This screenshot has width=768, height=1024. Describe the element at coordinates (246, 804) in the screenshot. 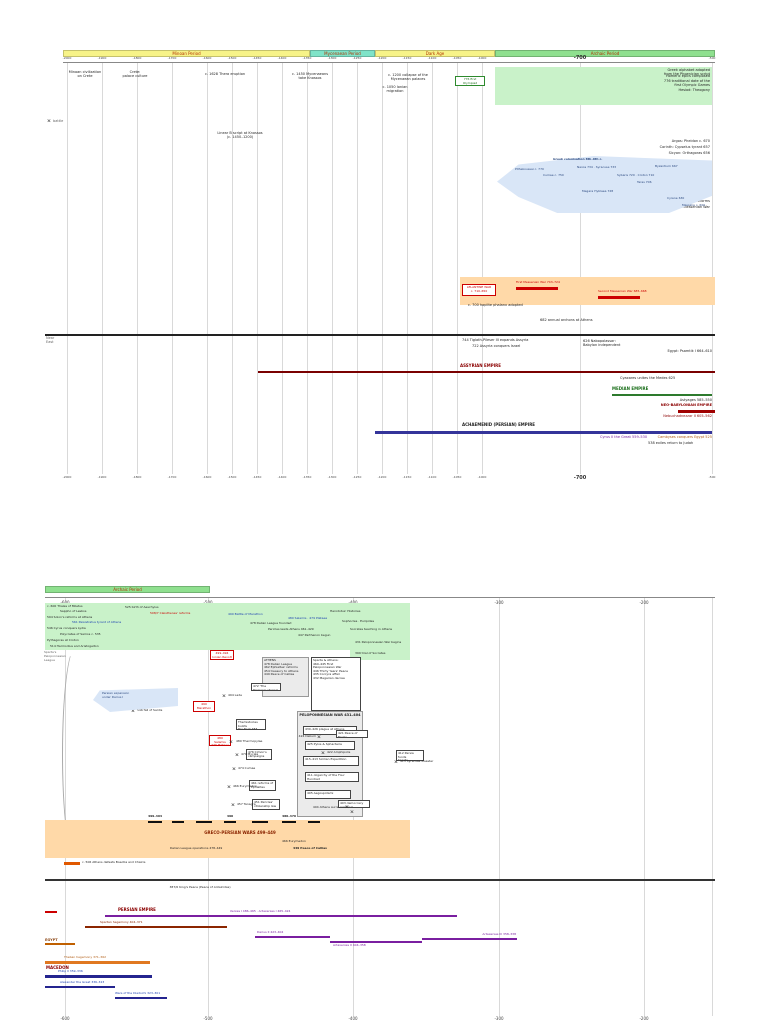

I see `battle-label: 457 Tanagra` at that location.